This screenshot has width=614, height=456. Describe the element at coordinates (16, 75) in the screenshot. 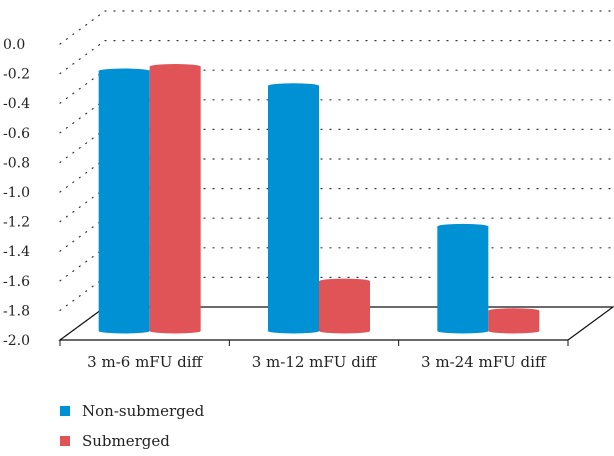

I see `y-tick-label: -0.2` at that location.